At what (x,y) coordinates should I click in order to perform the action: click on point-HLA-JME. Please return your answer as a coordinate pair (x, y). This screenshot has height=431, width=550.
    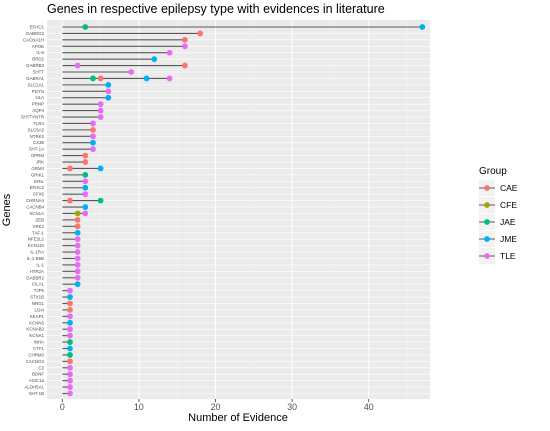
    Looking at the image, I should click on (108, 97).